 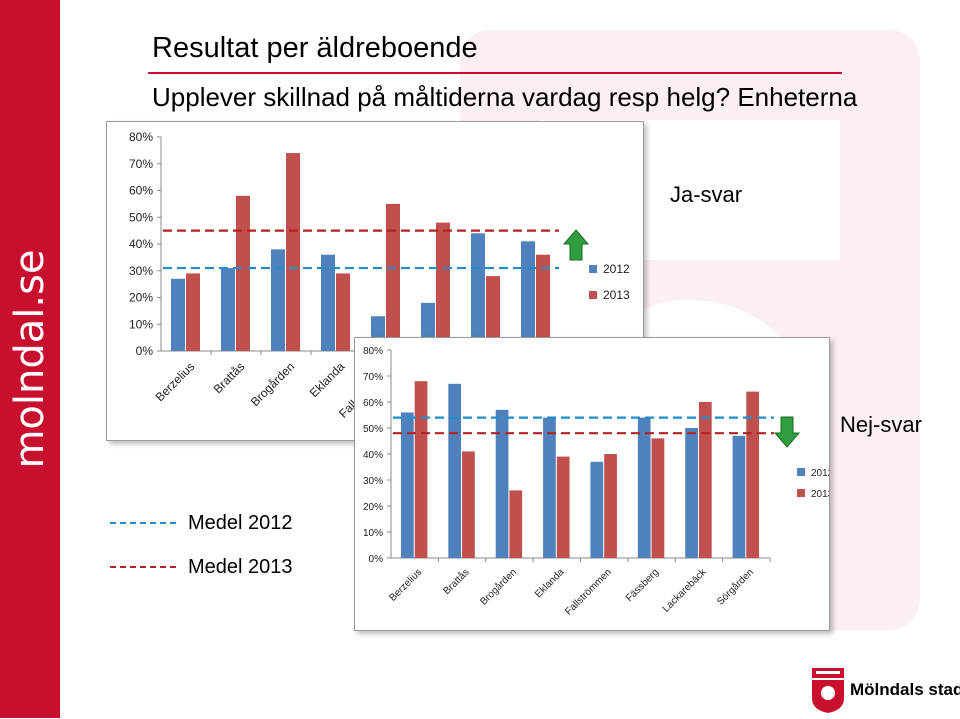 I want to click on chart1-arrow-up-icon, so click(x=576, y=245).